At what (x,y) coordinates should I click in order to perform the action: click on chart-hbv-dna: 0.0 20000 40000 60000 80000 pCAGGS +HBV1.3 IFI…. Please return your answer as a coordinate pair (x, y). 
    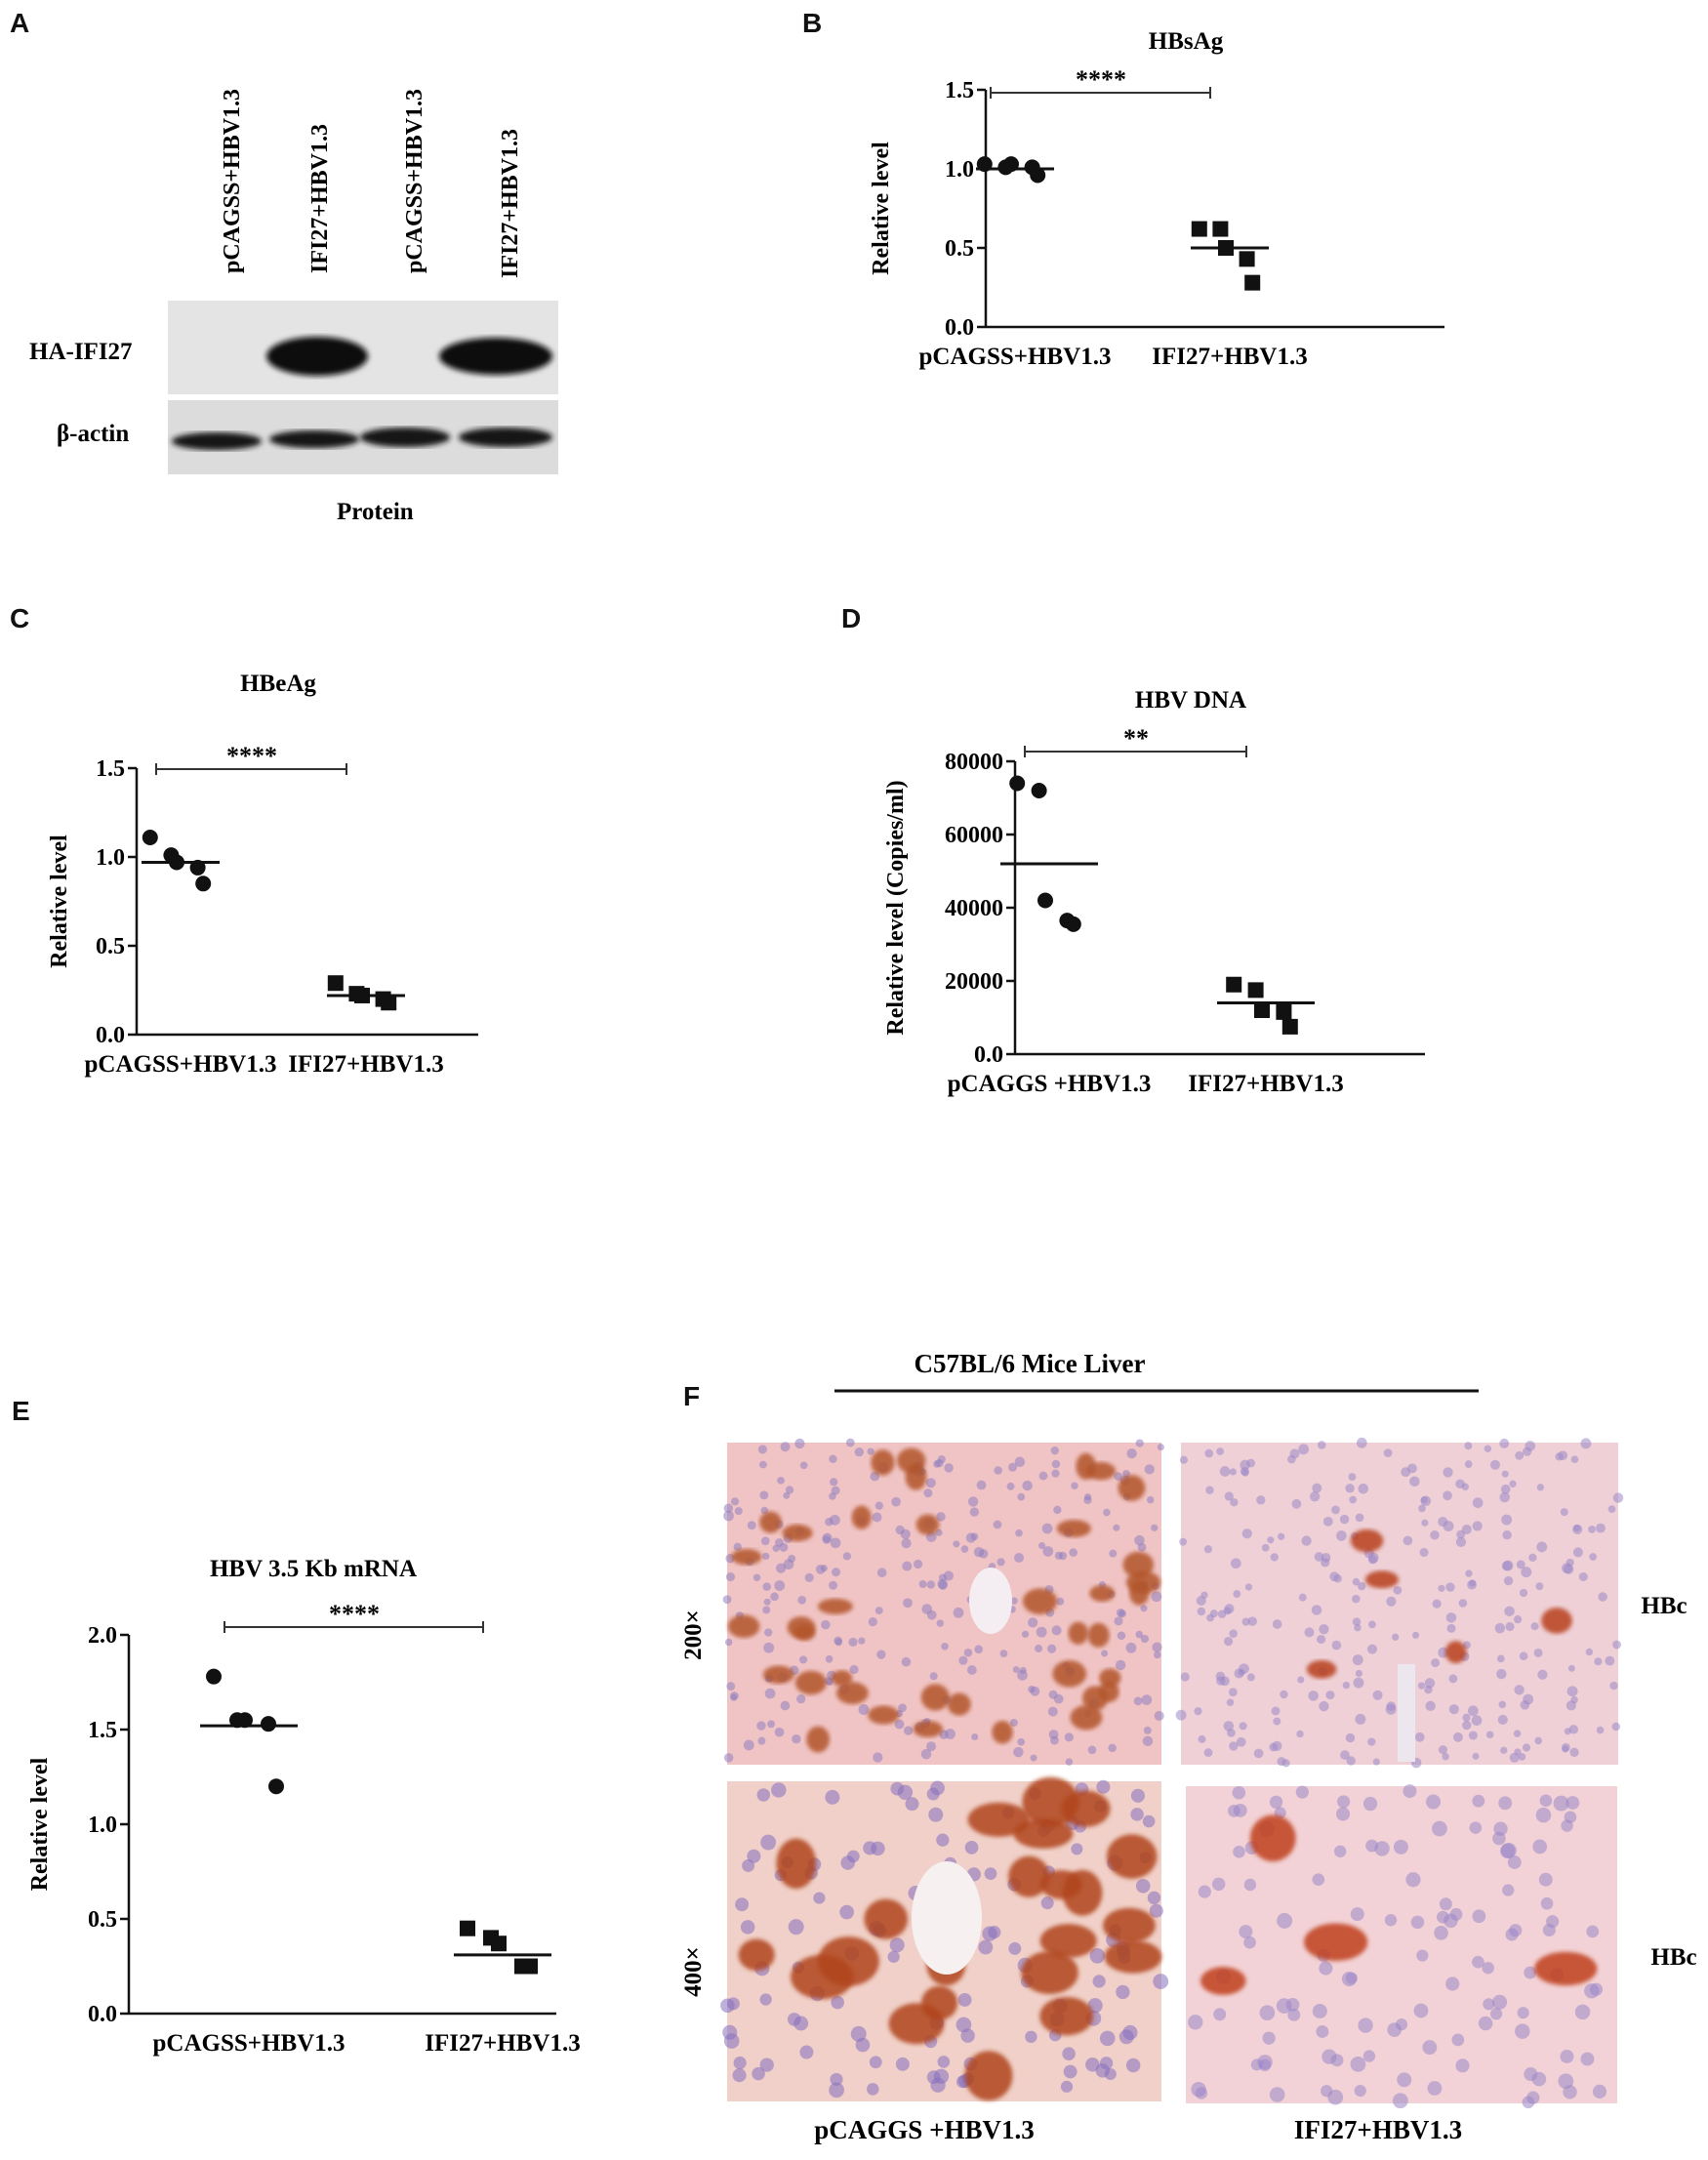
    Looking at the image, I should click on (1154, 892).